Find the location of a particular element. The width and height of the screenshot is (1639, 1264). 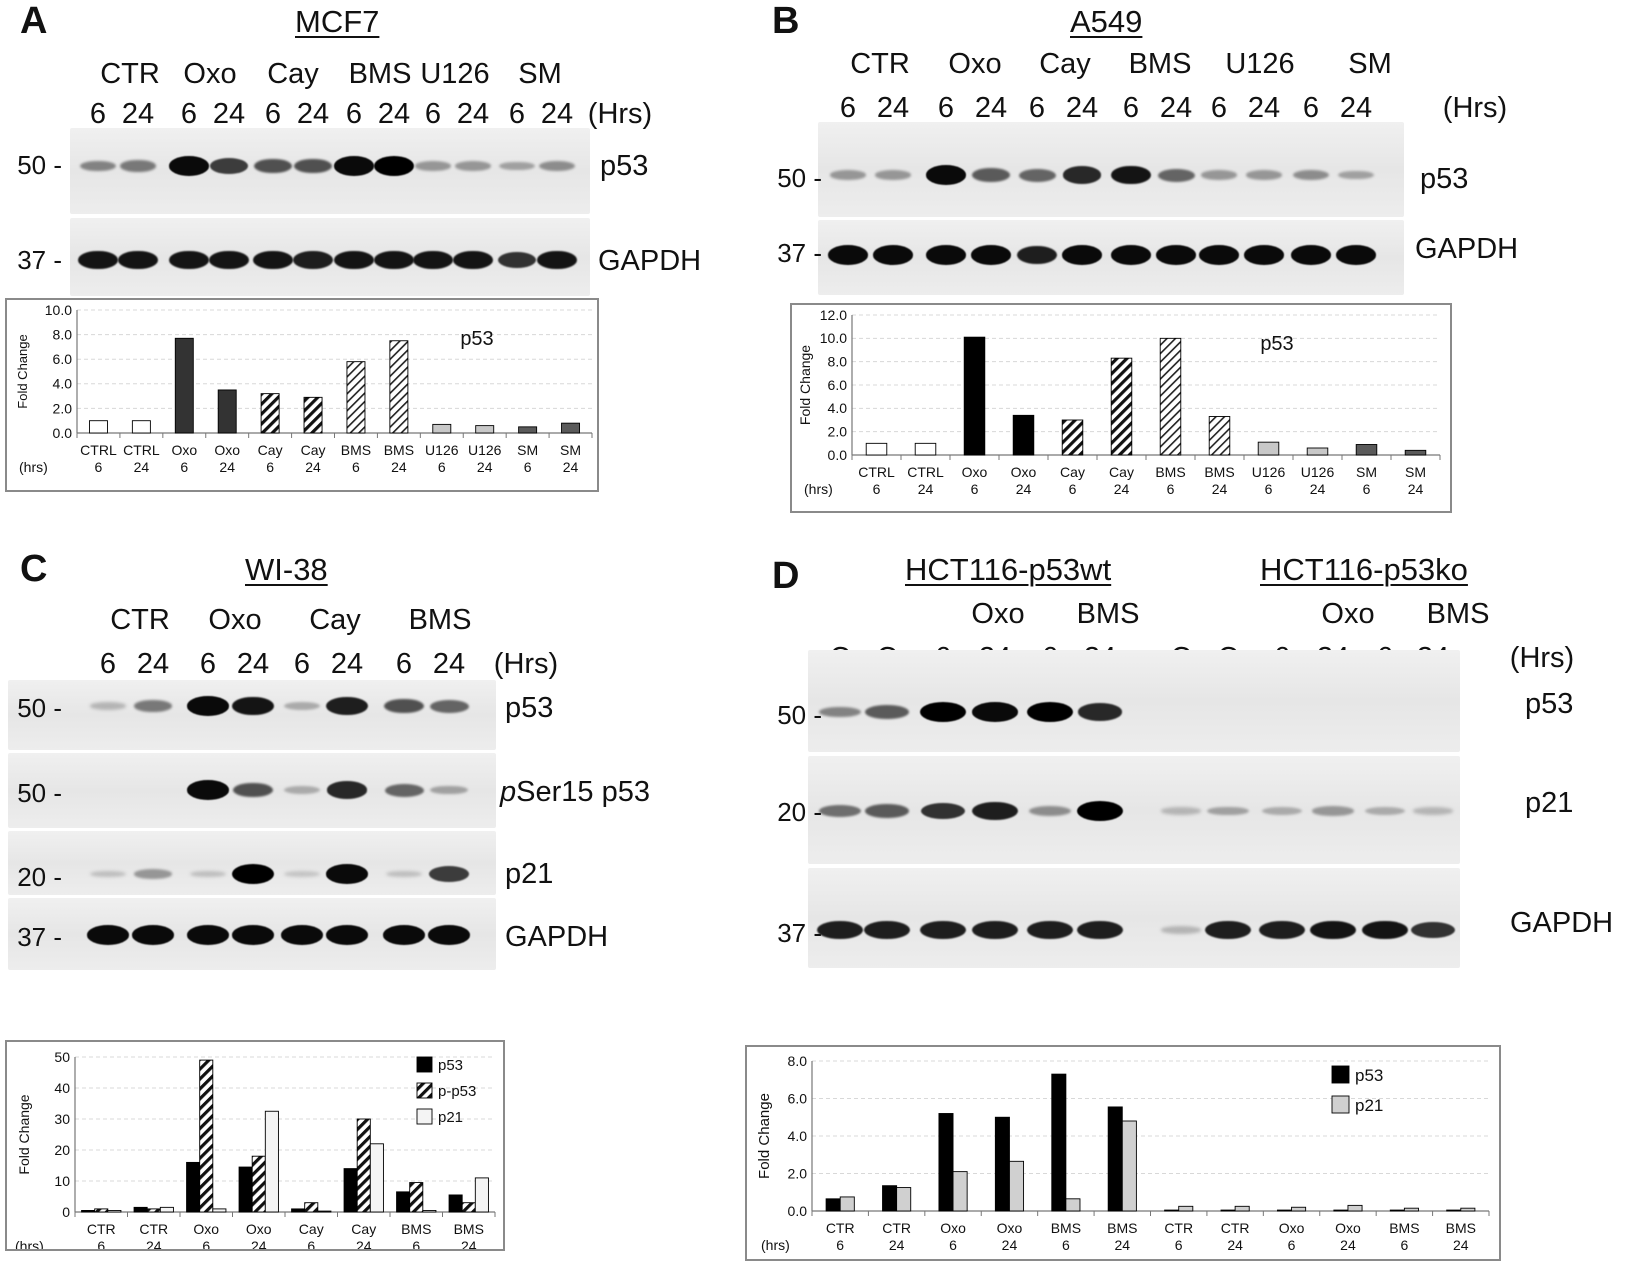

y-tick-label: 2.0 is located at coordinates (63, 408).